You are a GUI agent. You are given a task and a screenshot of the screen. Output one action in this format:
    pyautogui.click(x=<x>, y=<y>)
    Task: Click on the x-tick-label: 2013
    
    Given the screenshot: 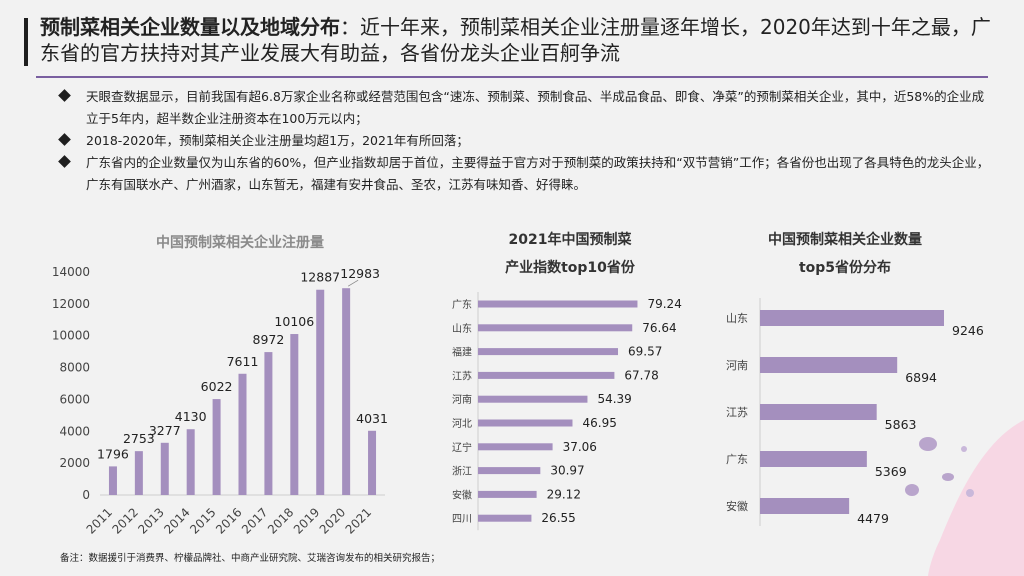 What is the action you would take?
    pyautogui.click(x=150, y=520)
    